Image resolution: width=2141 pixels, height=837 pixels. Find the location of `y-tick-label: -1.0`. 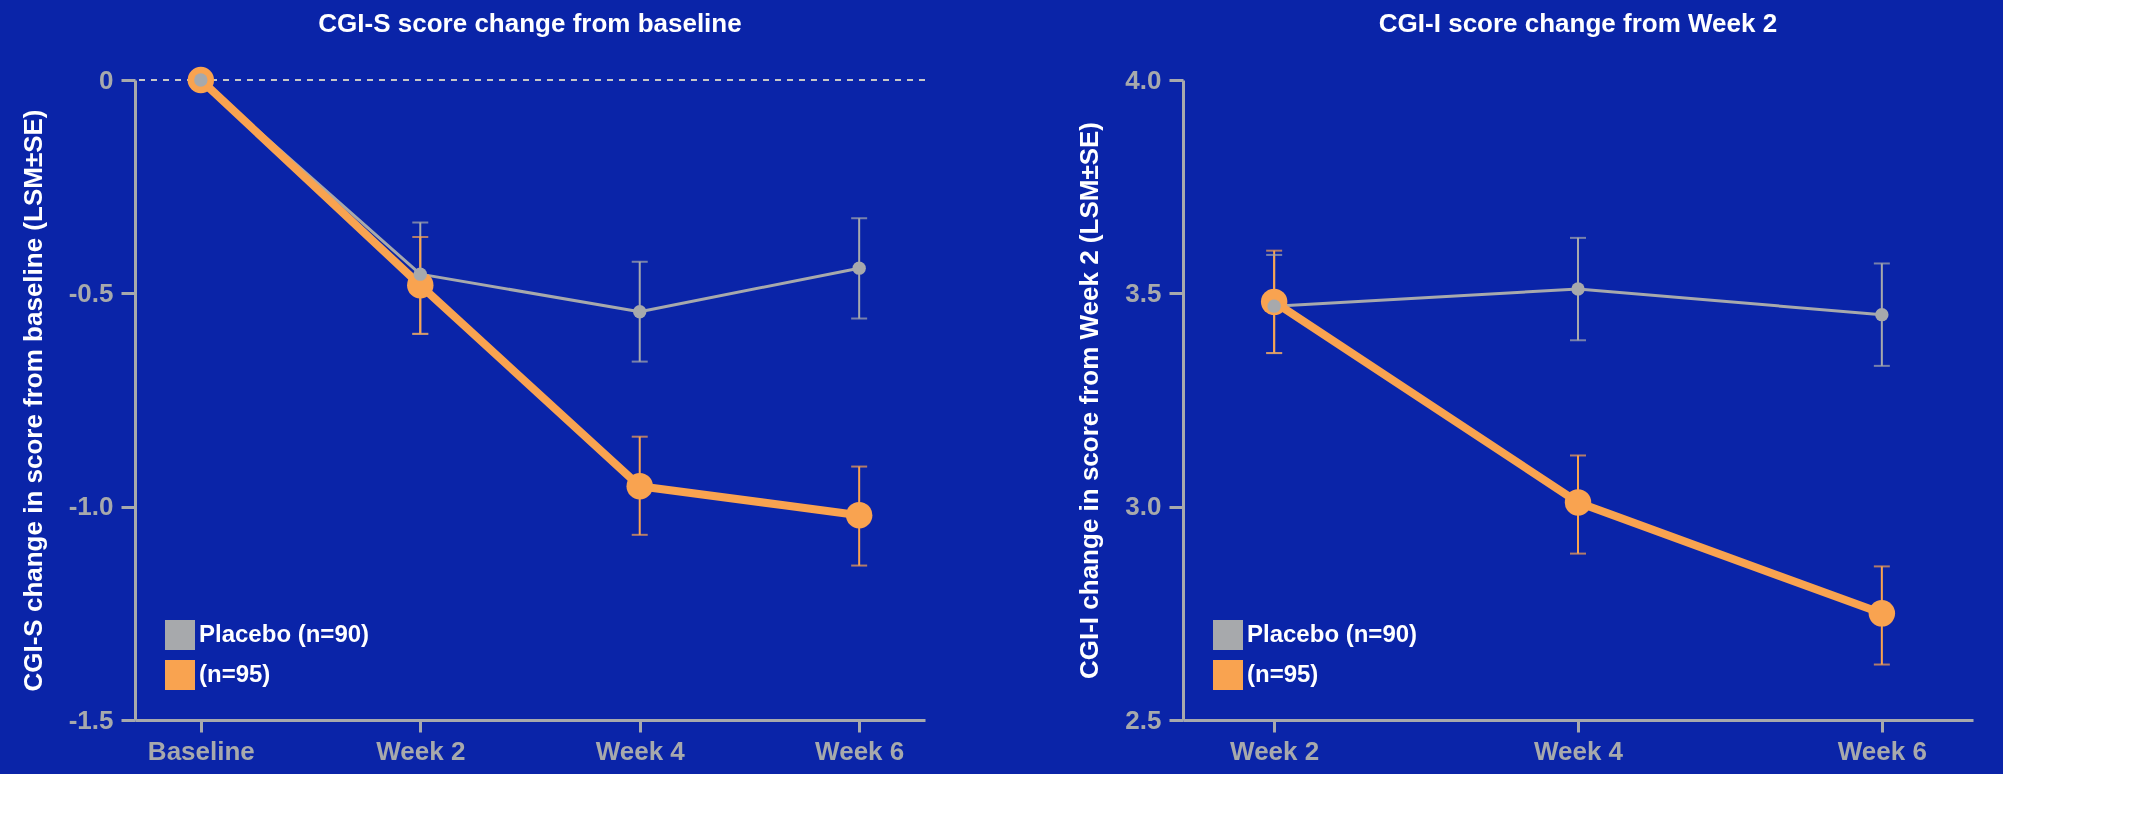

y-tick-label: -1.0 is located at coordinates (91, 506).